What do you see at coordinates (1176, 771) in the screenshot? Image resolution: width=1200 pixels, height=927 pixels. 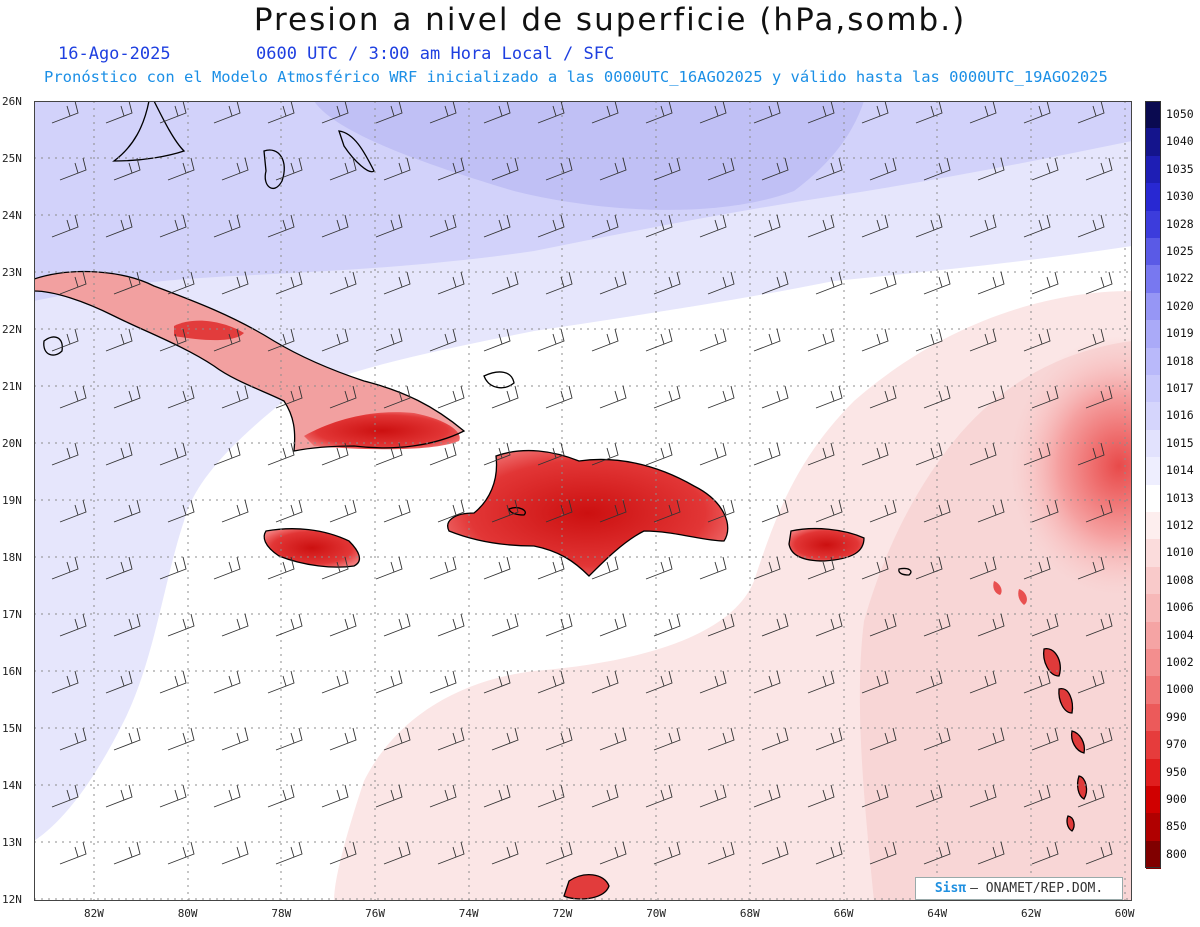 I see `colorbar-label: 950` at bounding box center [1176, 771].